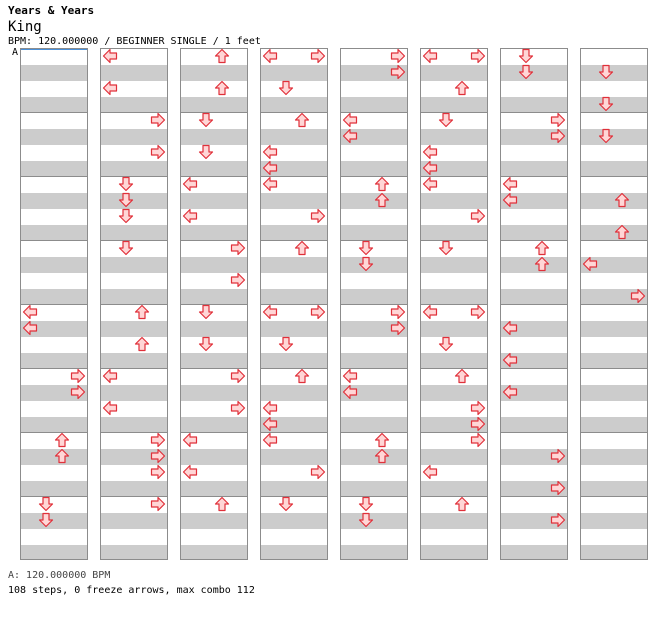 The width and height of the screenshot is (672, 620). Describe the element at coordinates (15, 52) in the screenshot. I see `bpm-marker: A` at that location.